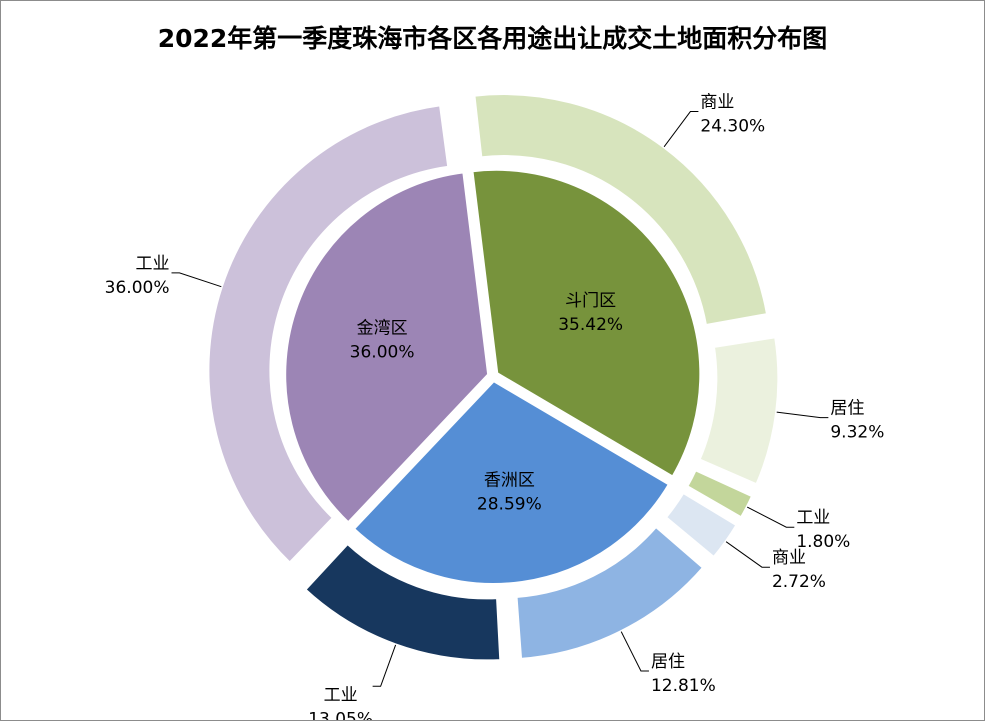 The height and width of the screenshot is (721, 985). What do you see at coordinates (153, 264) in the screenshot?
I see `outer-slice-name-6: 工业` at bounding box center [153, 264].